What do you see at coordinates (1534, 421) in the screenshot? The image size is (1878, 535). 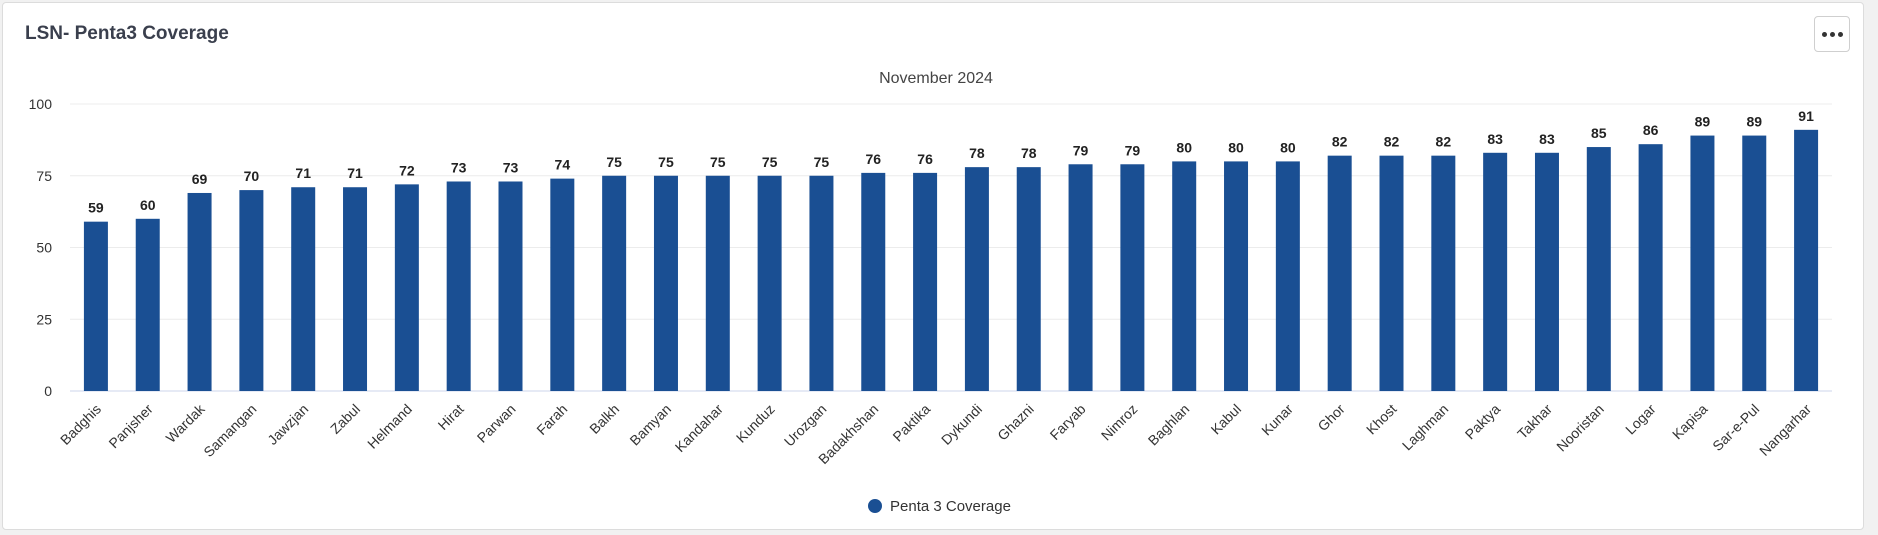 I see `x-tick-label: Takhar` at bounding box center [1534, 421].